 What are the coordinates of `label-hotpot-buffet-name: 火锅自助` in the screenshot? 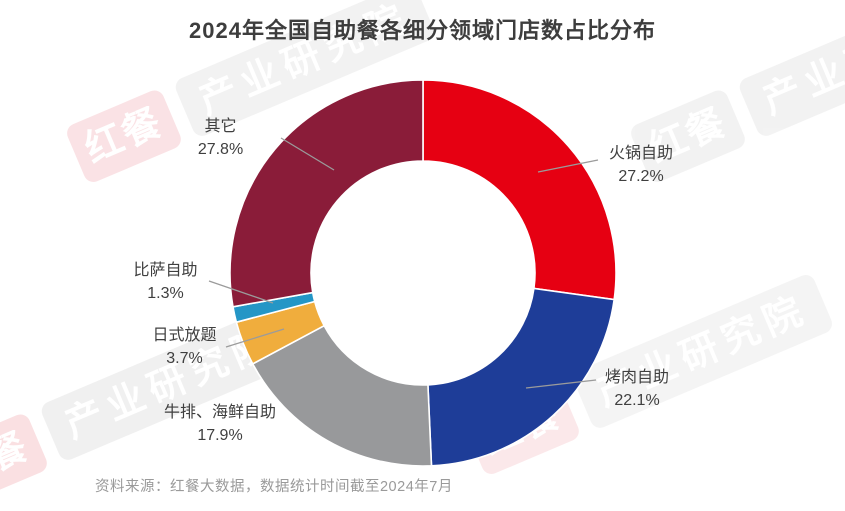 It's located at (640, 153).